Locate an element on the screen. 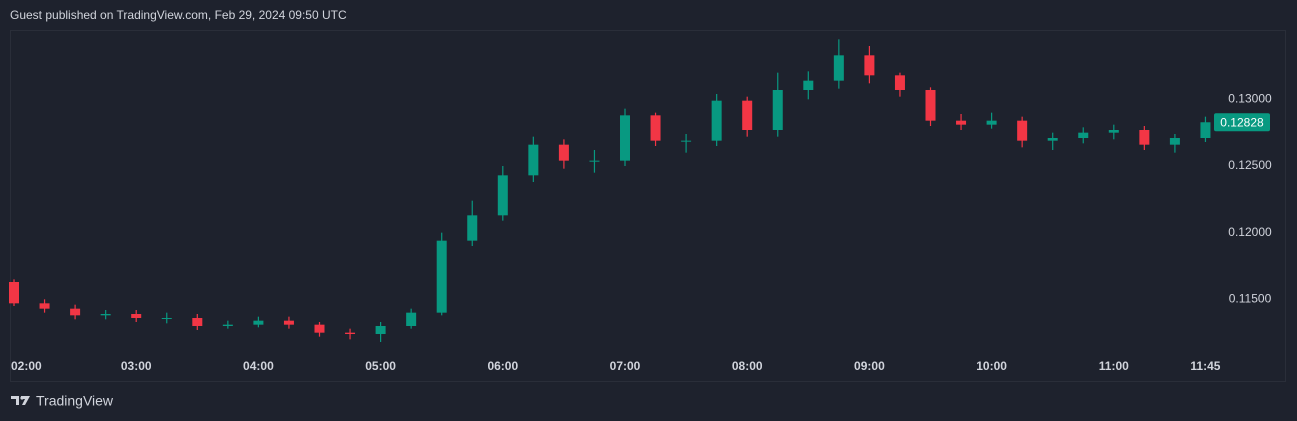 Image resolution: width=1297 pixels, height=421 pixels. logo is located at coordinates (20, 400).